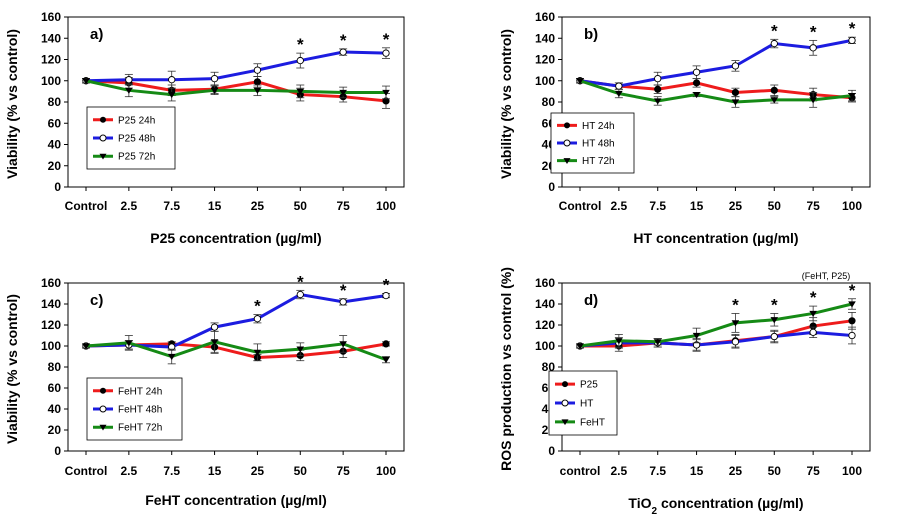  I want to click on panel-a-legend-item: P25 24h, so click(124, 120).